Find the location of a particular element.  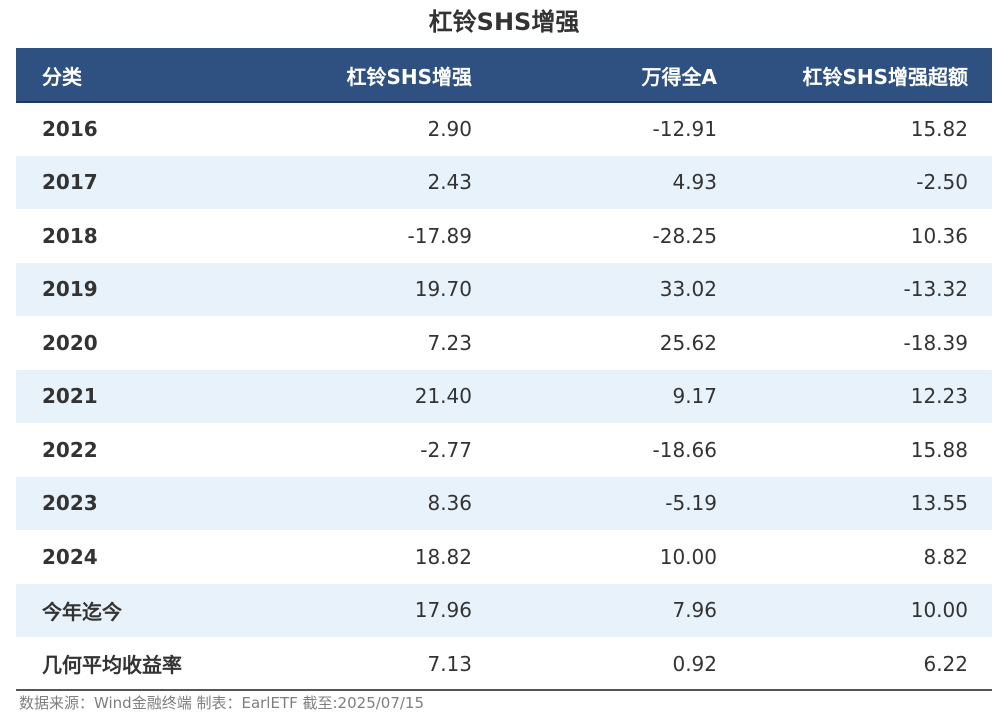

column-header-wind-all-a: 万得全A is located at coordinates (679, 76).